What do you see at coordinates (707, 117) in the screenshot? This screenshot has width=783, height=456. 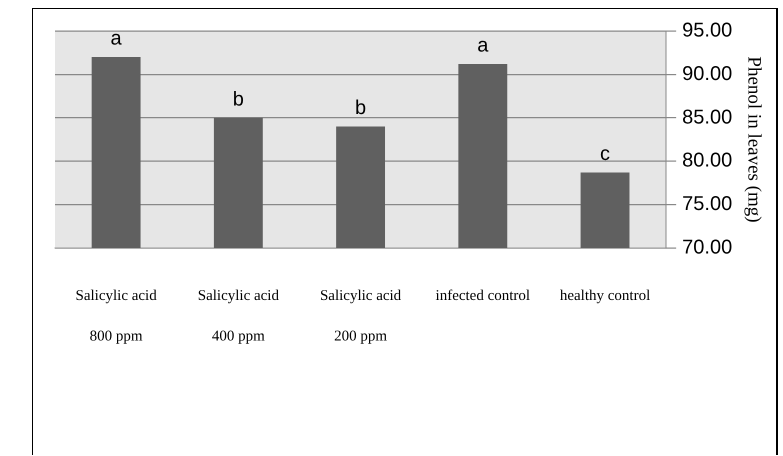 I see `y-tick-label: 85.00` at bounding box center [707, 117].